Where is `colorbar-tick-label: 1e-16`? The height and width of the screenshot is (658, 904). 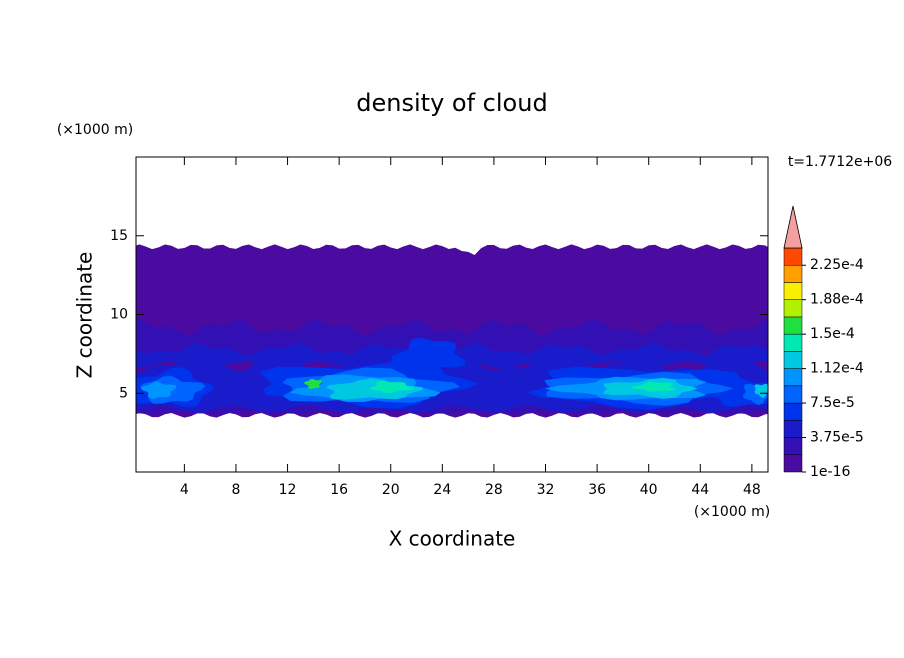
colorbar-tick-label: 1e-16 is located at coordinates (830, 472).